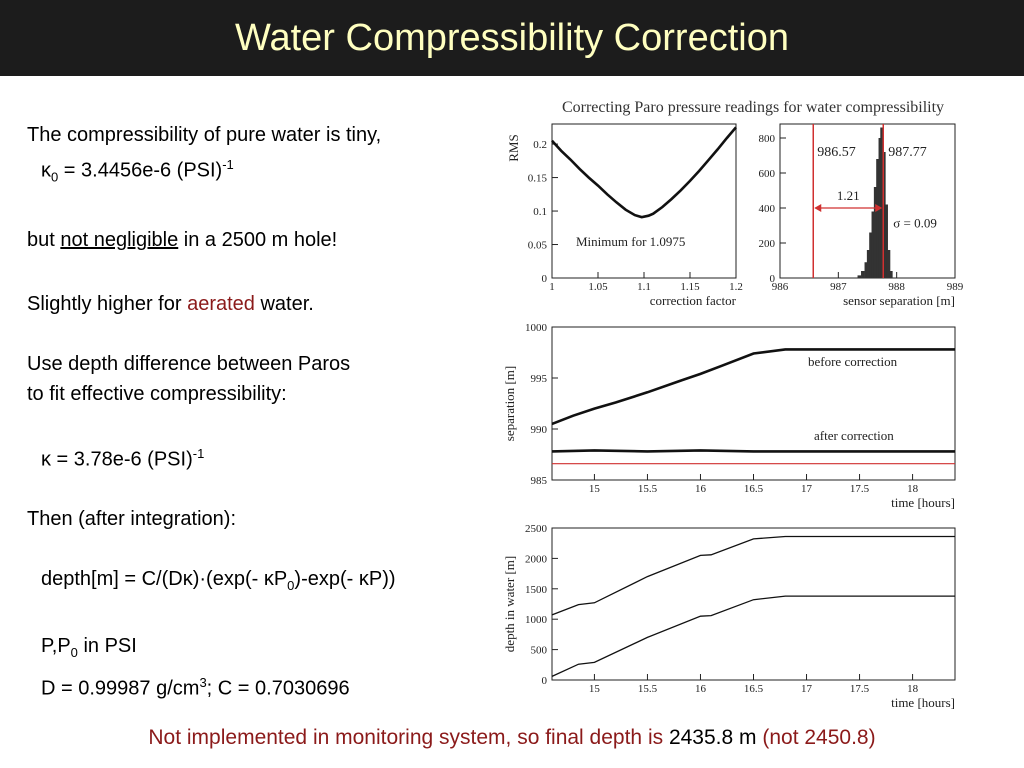 This screenshot has height=768, width=1024. I want to click on pp-part-b: in PSI, so click(107, 646).